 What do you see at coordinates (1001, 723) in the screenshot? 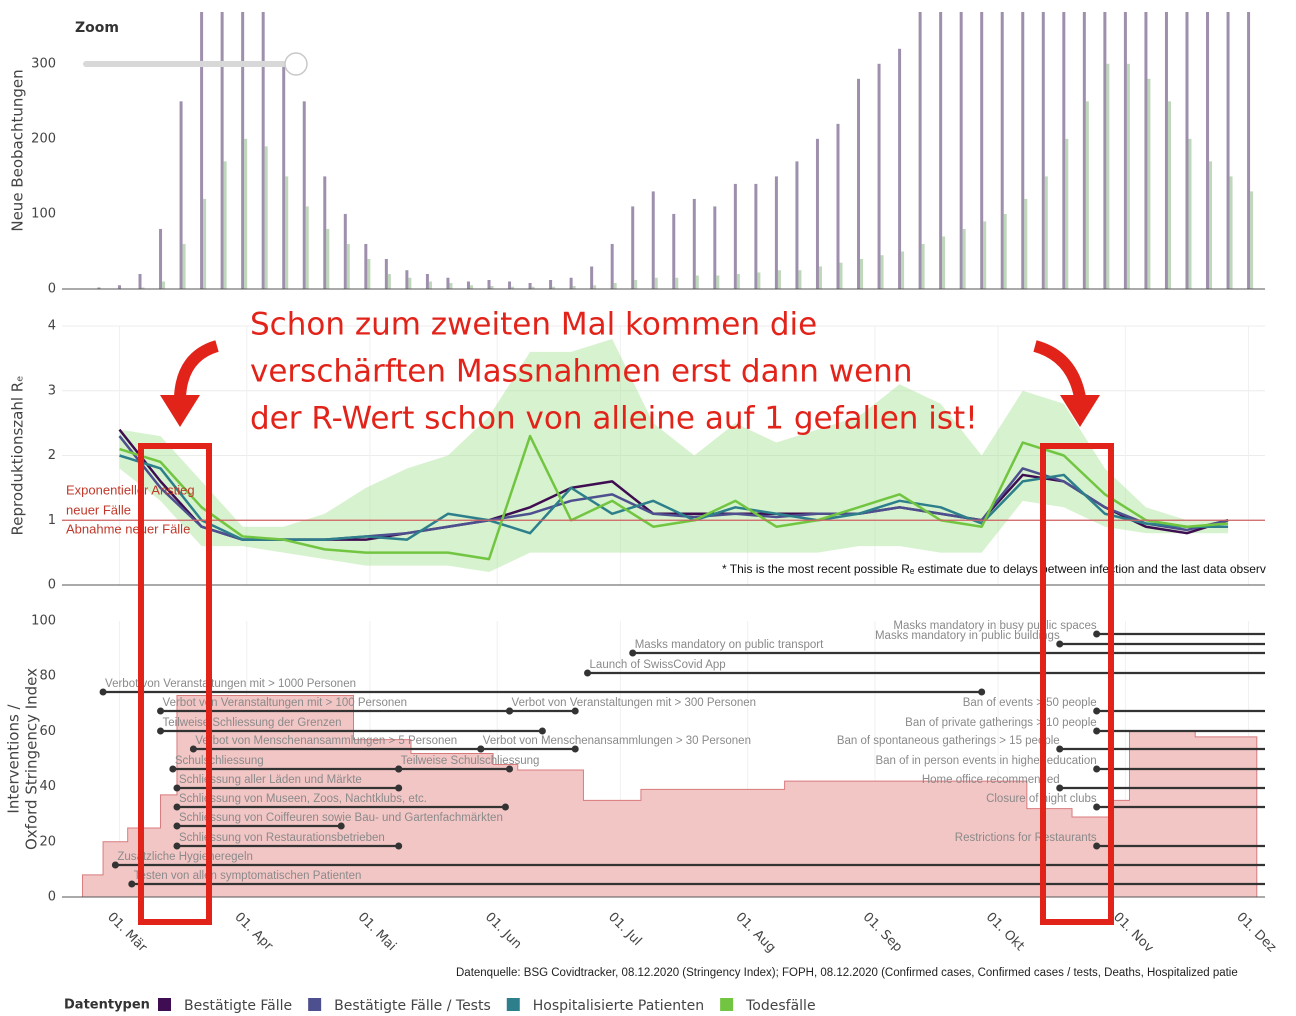
I see `intervention-label: Ban of private gatherings > 10 people` at bounding box center [1001, 723].